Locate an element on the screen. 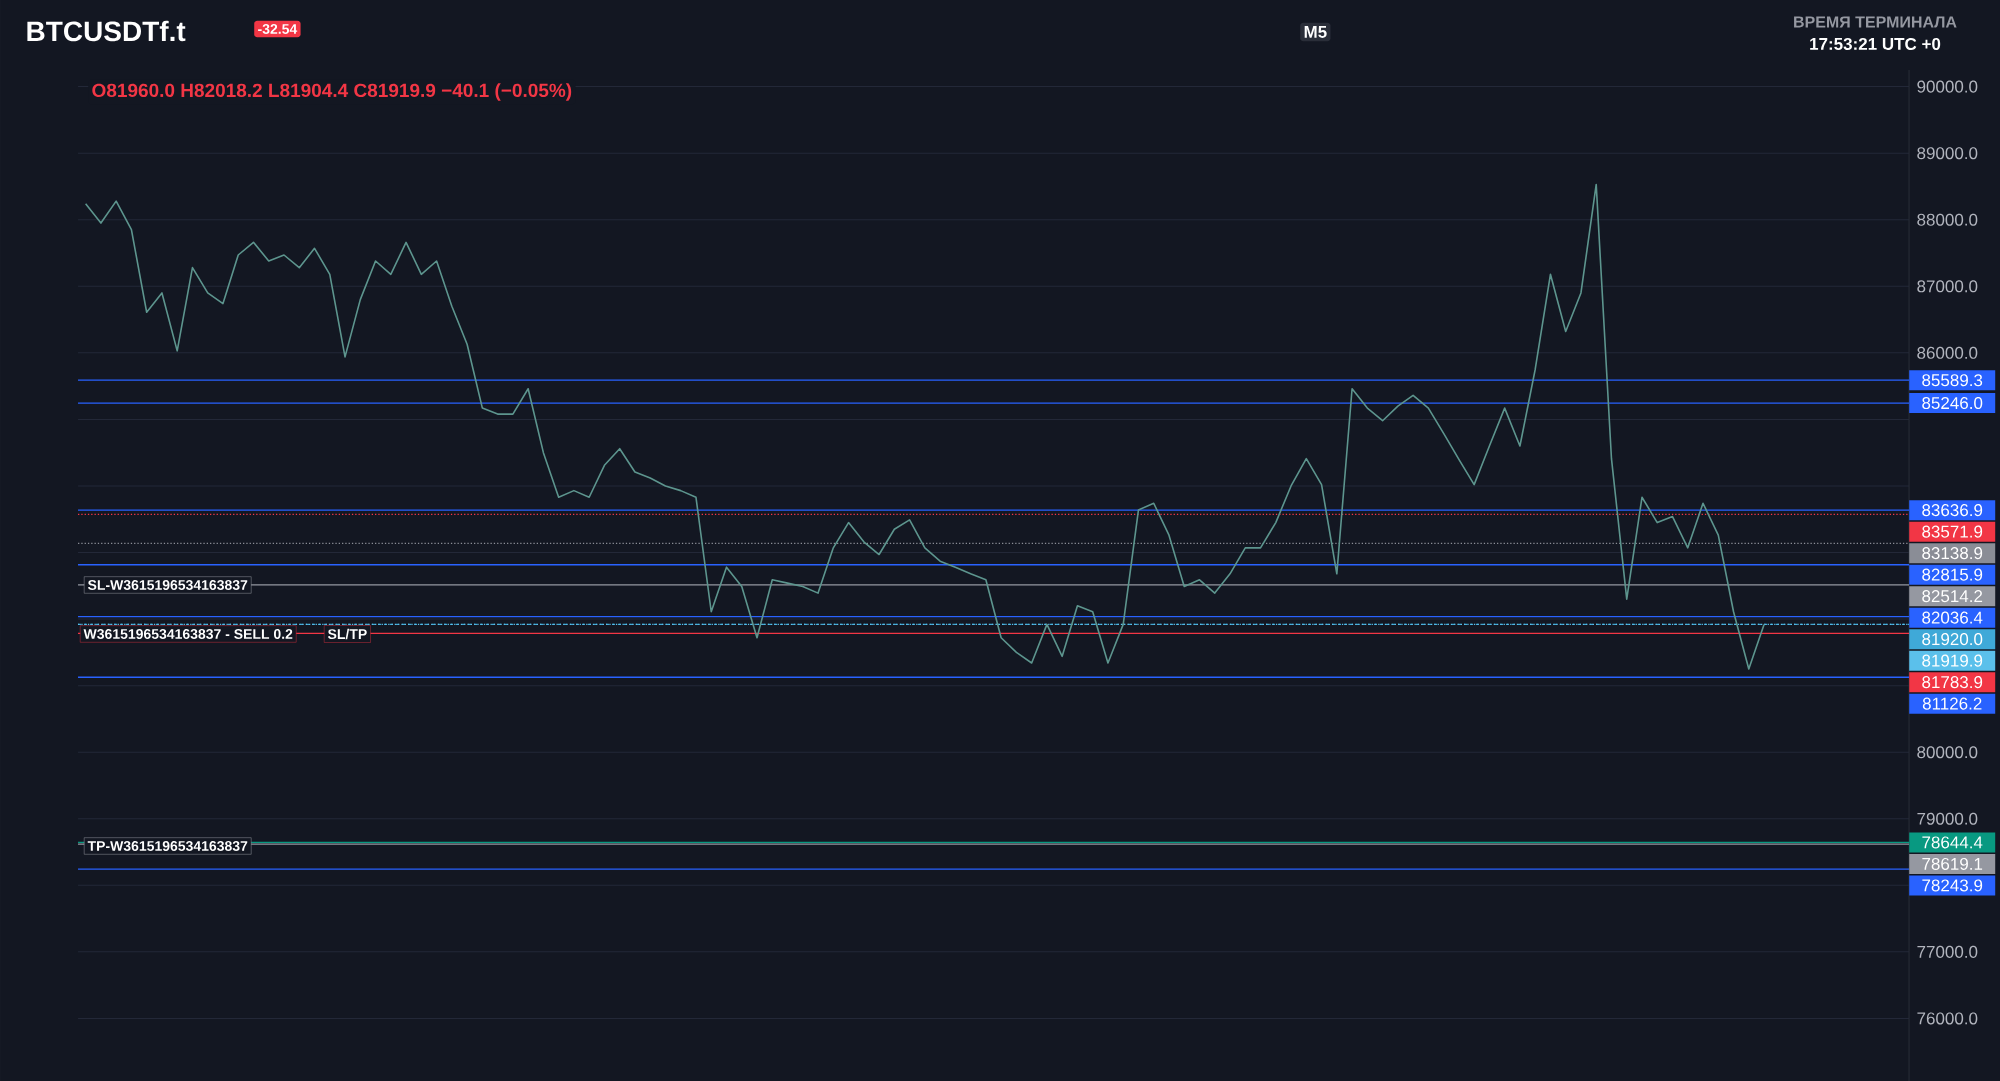 The height and width of the screenshot is (1081, 2000). ref-line-label: 81126.2 is located at coordinates (1952, 703).